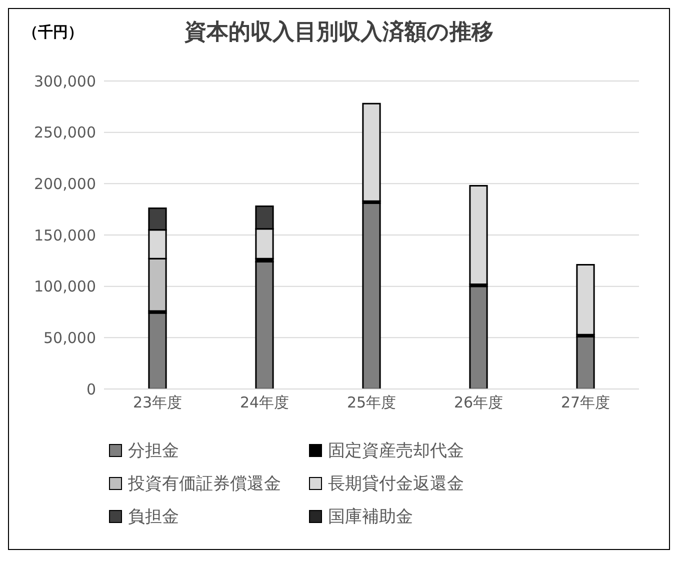 This screenshot has height=561, width=677. I want to click on y-tick-label: 100,000, so click(65, 287).